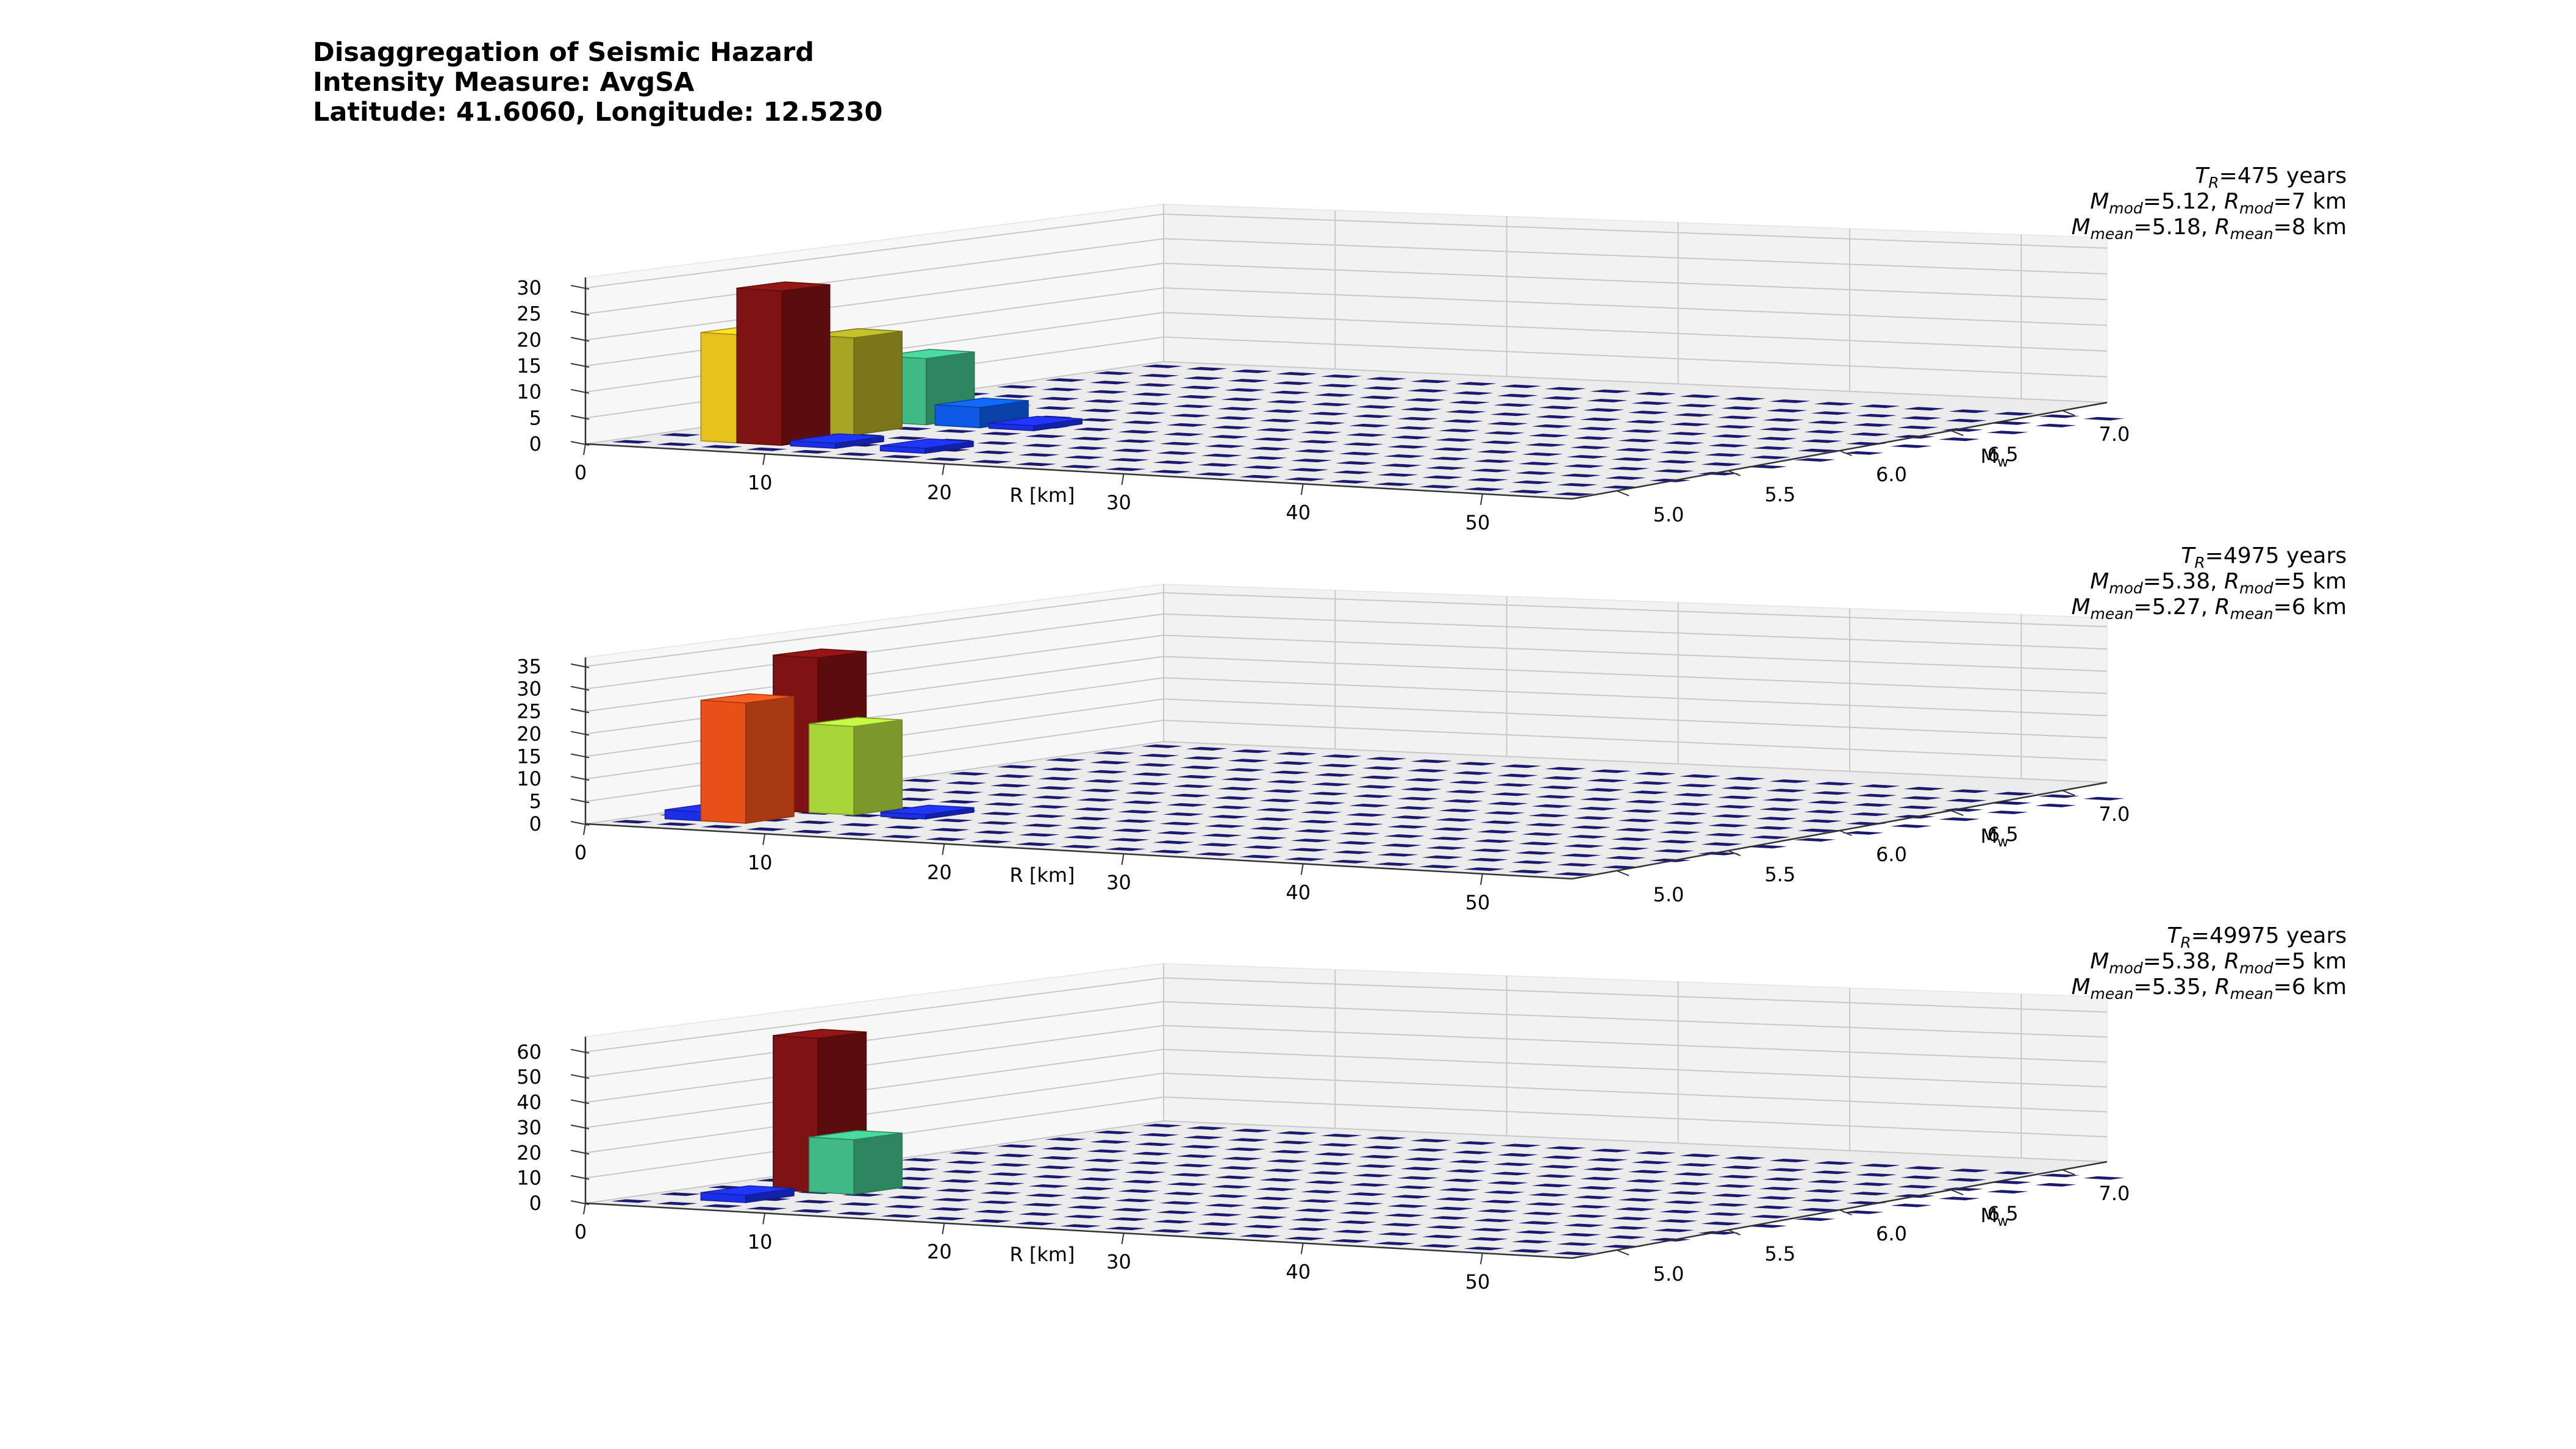  I want to click on grid-line-z-side, so click(874, 1088).